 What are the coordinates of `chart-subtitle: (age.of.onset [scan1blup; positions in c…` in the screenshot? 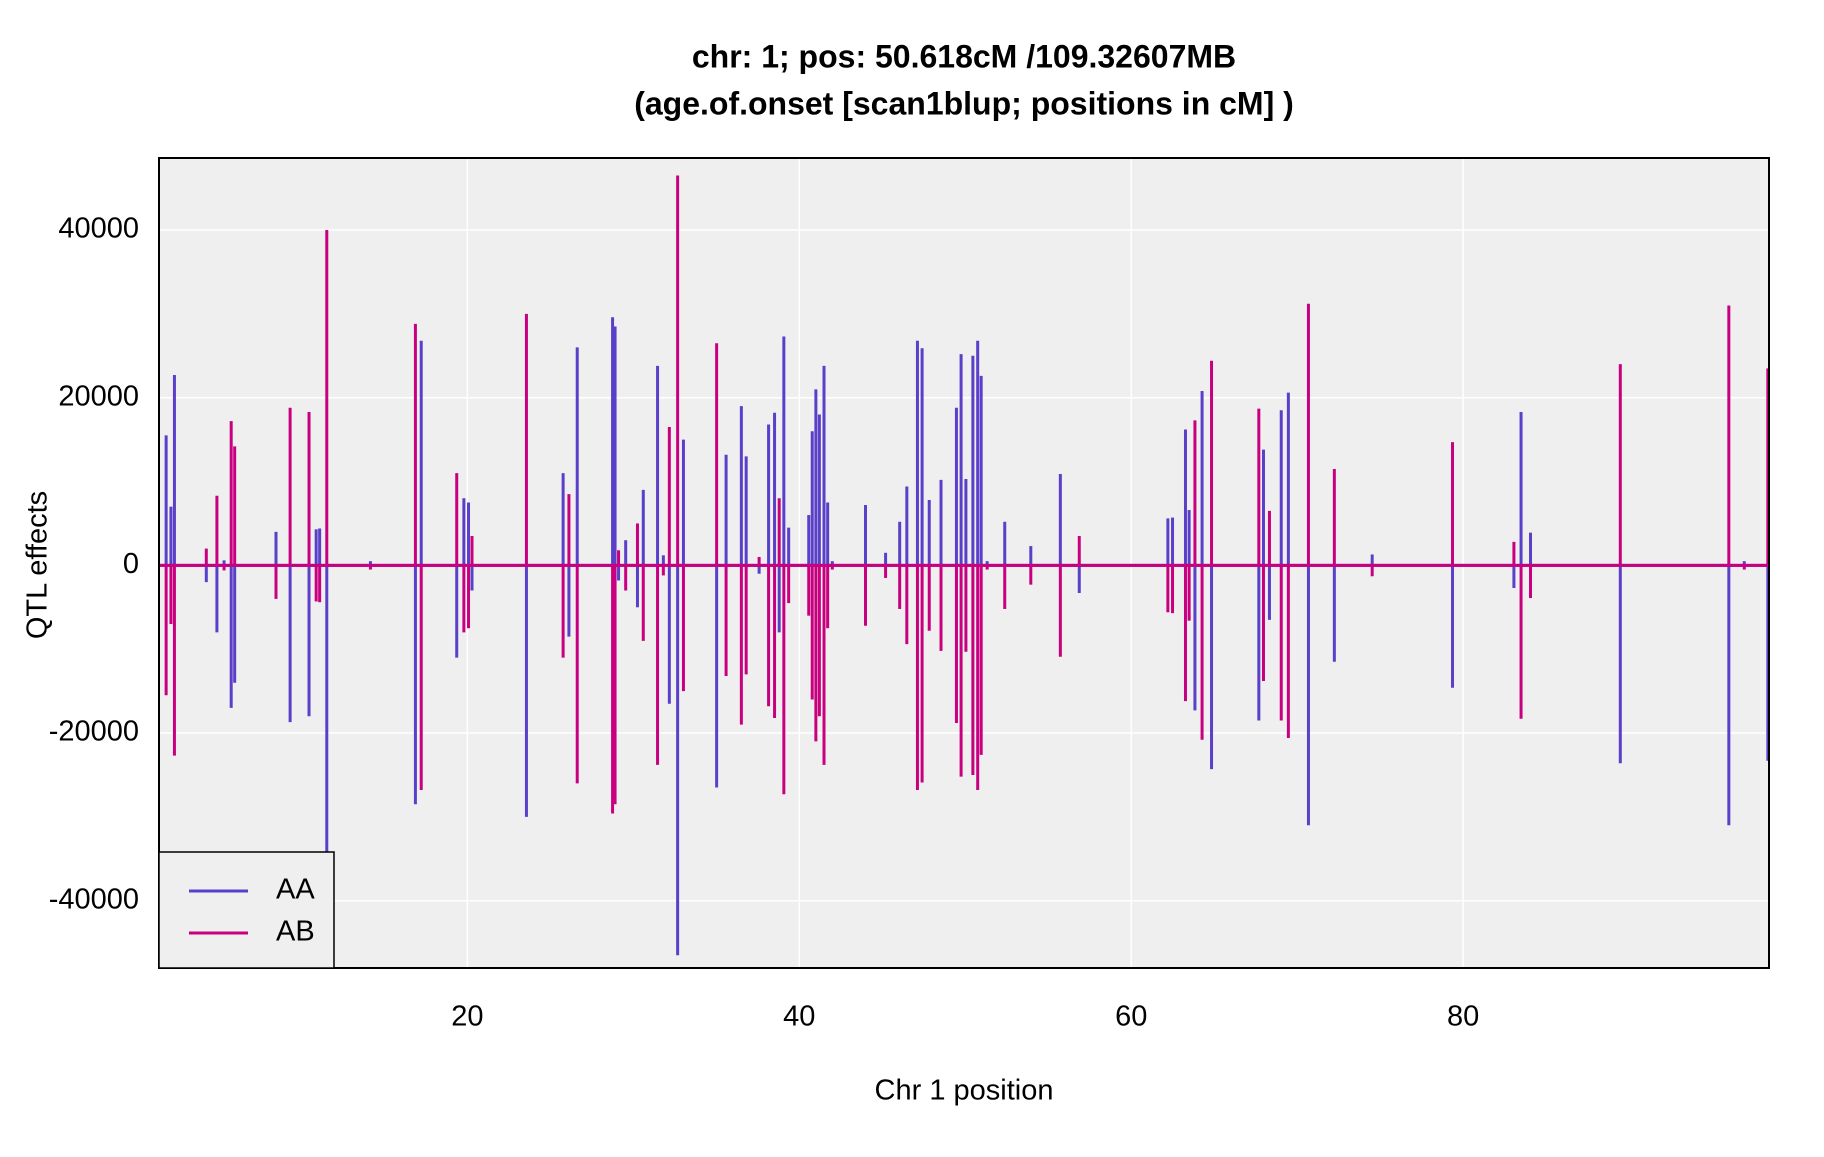 It's located at (964, 103).